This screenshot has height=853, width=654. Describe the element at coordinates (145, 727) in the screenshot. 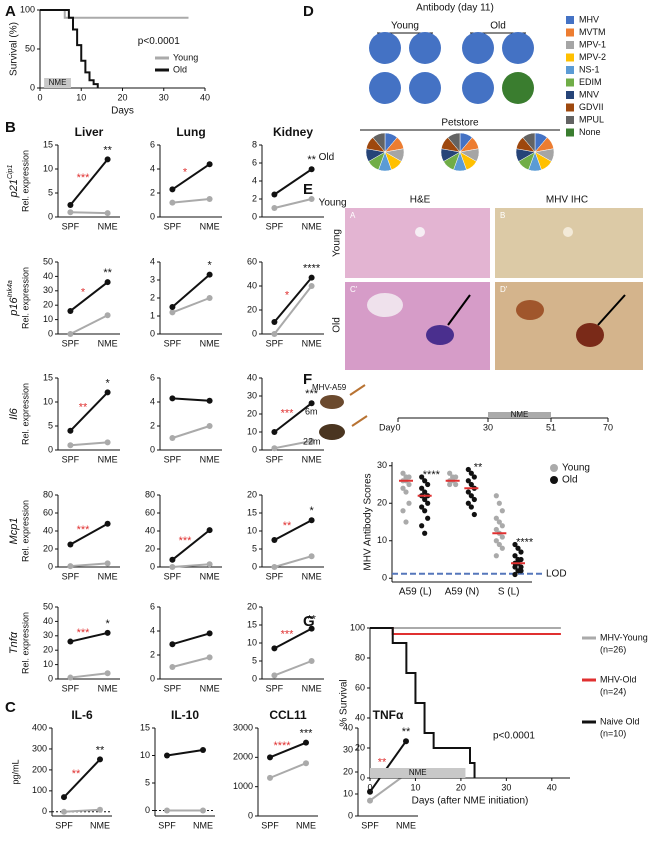

I see `y-tick-label: 15` at that location.